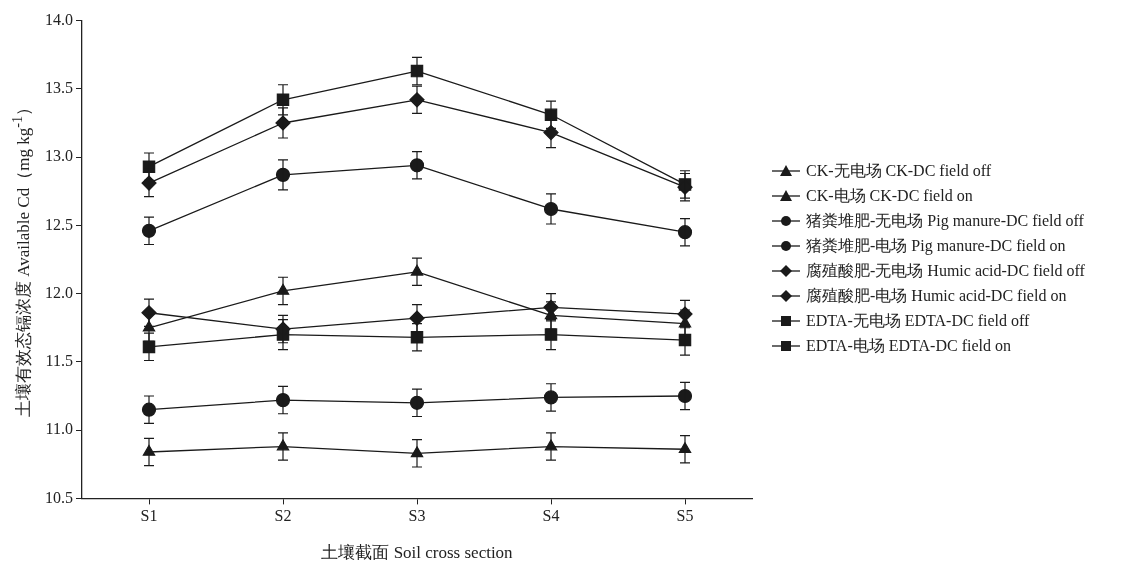 Image resolution: width=1140 pixels, height=577 pixels. I want to click on legend-label: CK-无电场 CK-DC field off, so click(899, 171).